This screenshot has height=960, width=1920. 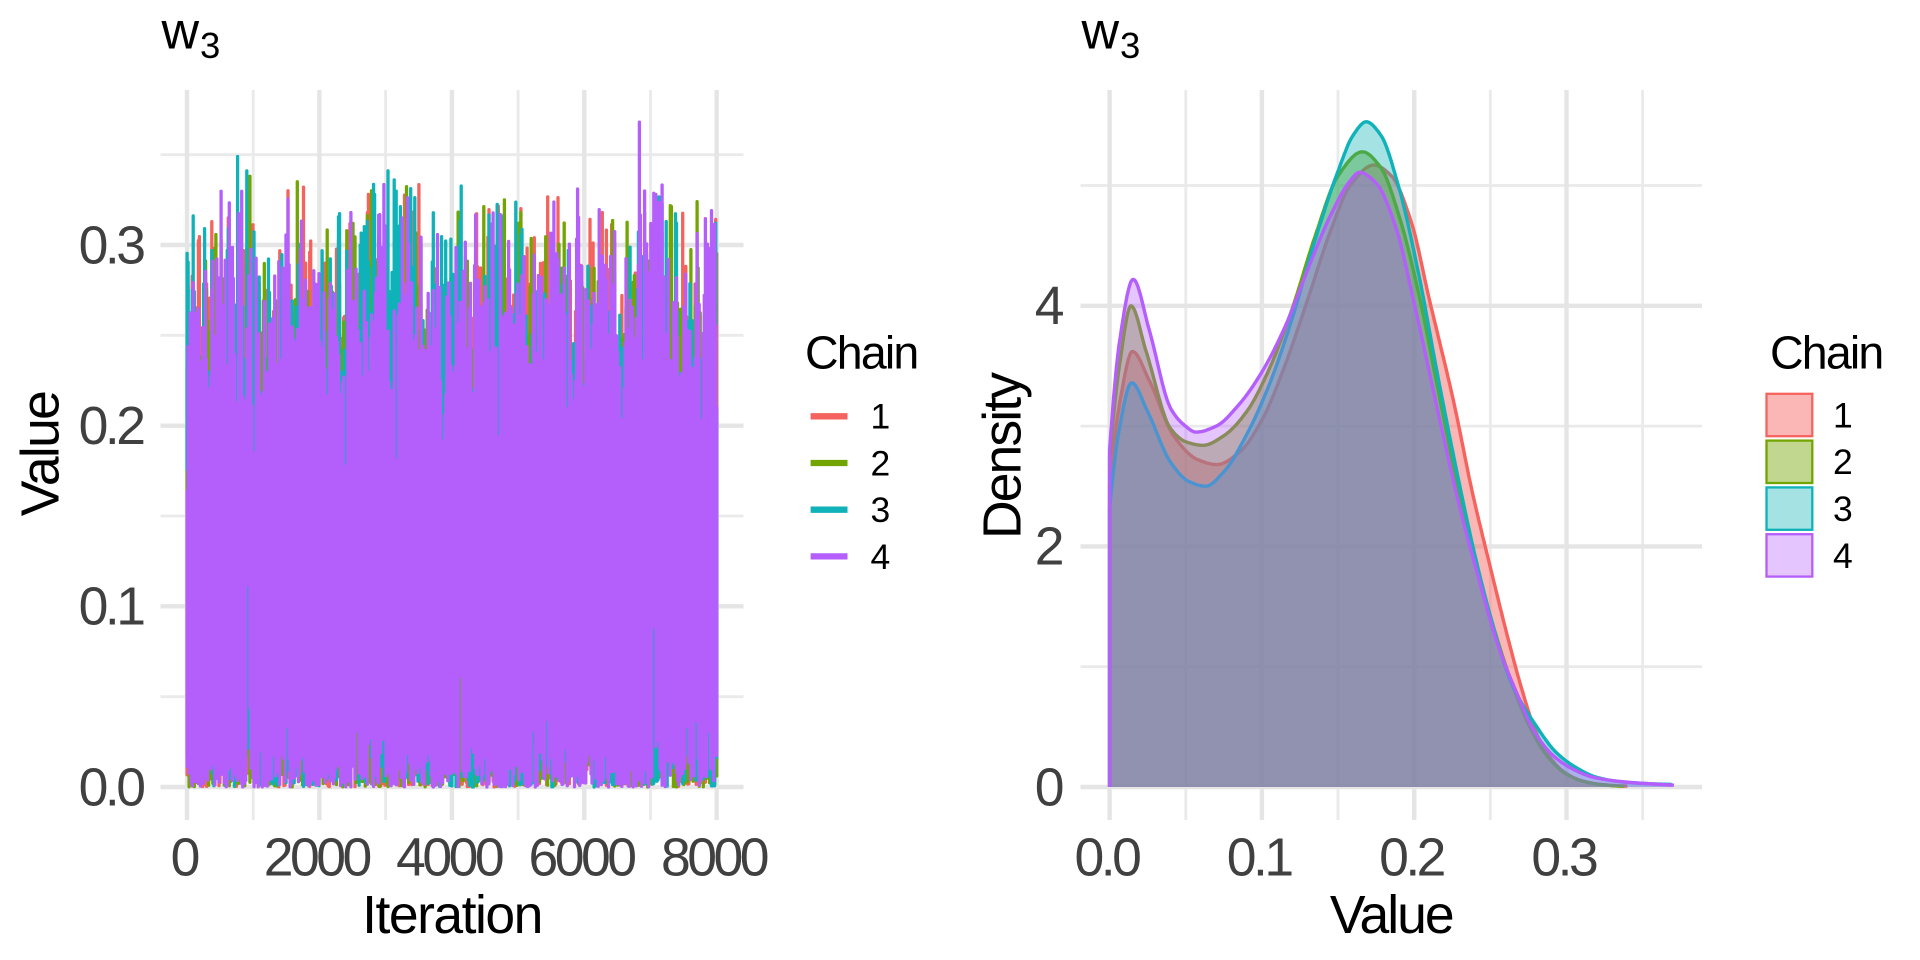 What do you see at coordinates (714, 858) in the screenshot?
I see `svg-text: 8000` at bounding box center [714, 858].